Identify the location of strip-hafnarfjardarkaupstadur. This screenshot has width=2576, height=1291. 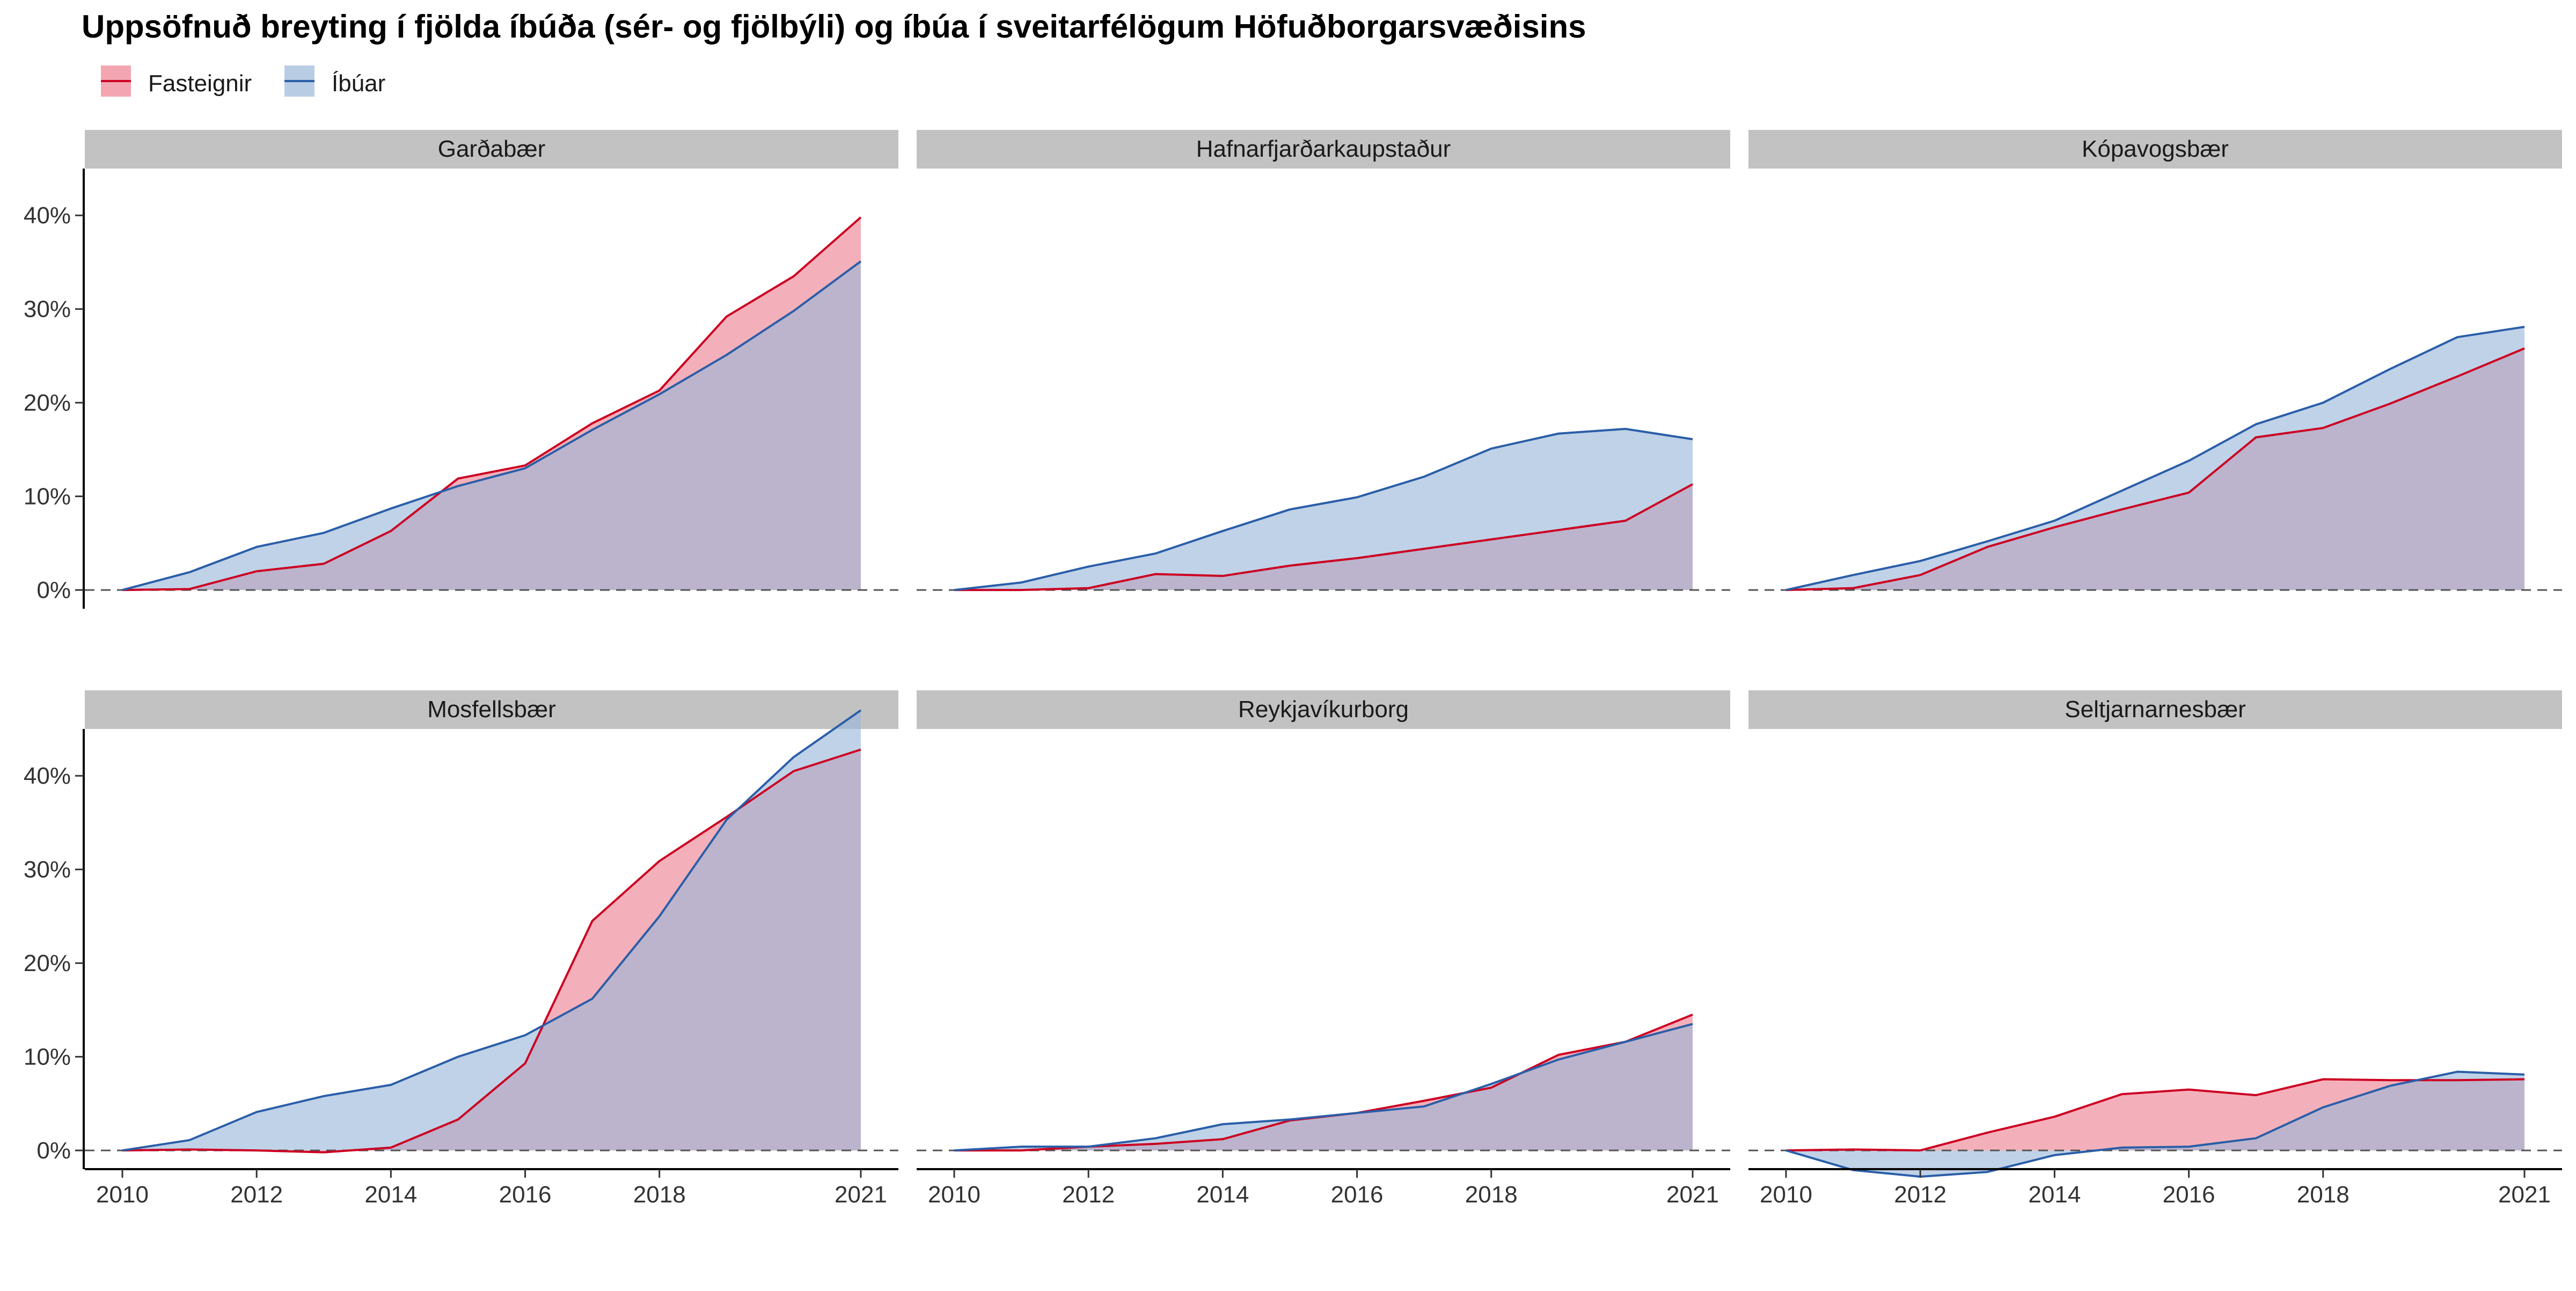
(1323, 149).